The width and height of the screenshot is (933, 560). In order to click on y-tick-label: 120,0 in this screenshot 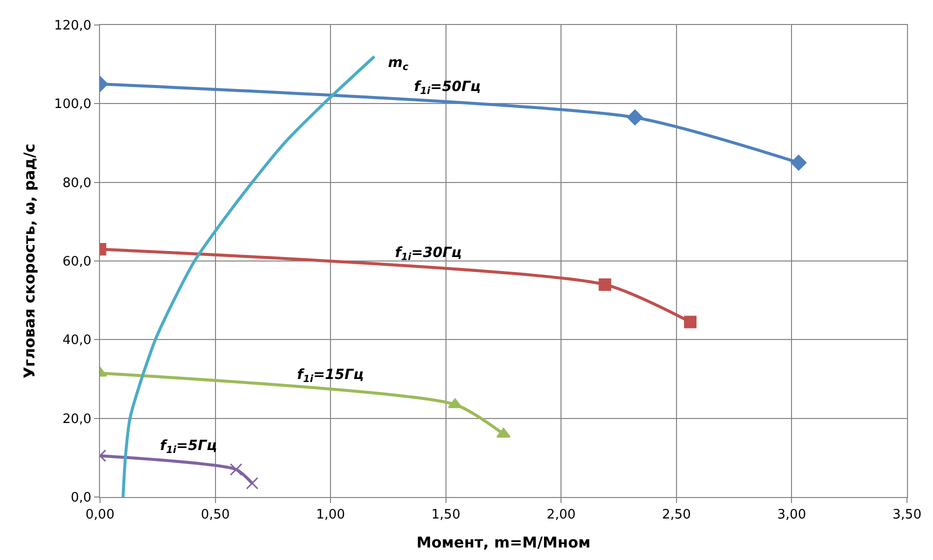, I will do `click(73, 26)`.